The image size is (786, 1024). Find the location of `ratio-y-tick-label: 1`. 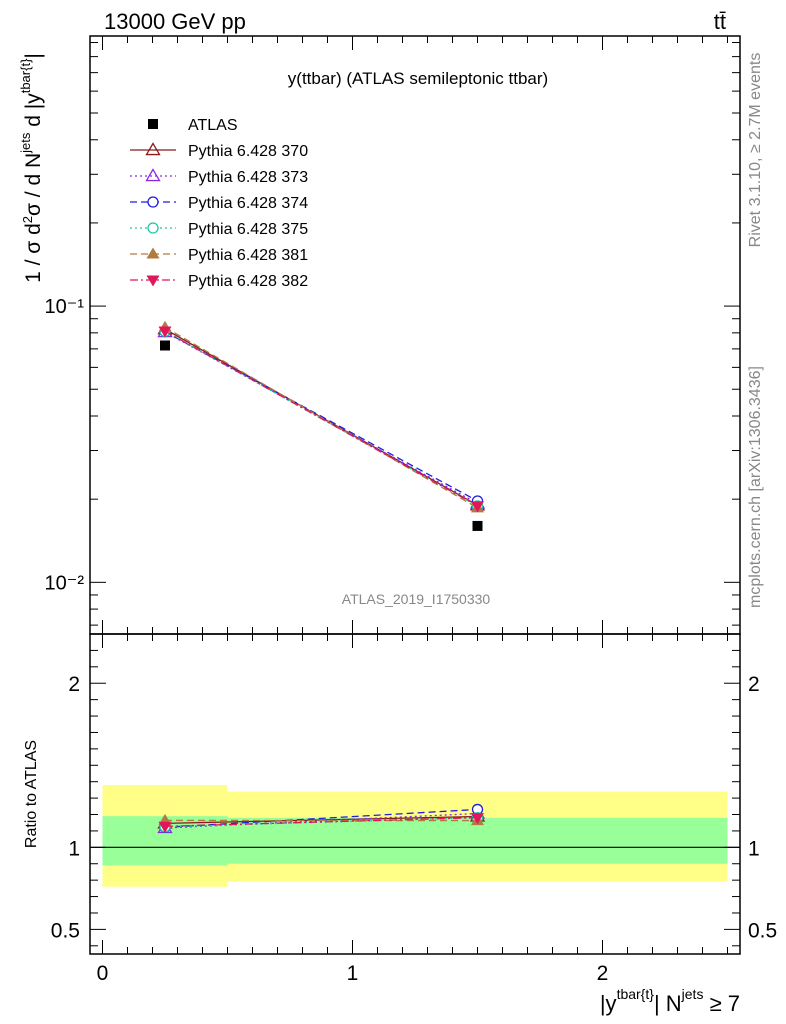

ratio-y-tick-label: 1 is located at coordinates (74, 848).